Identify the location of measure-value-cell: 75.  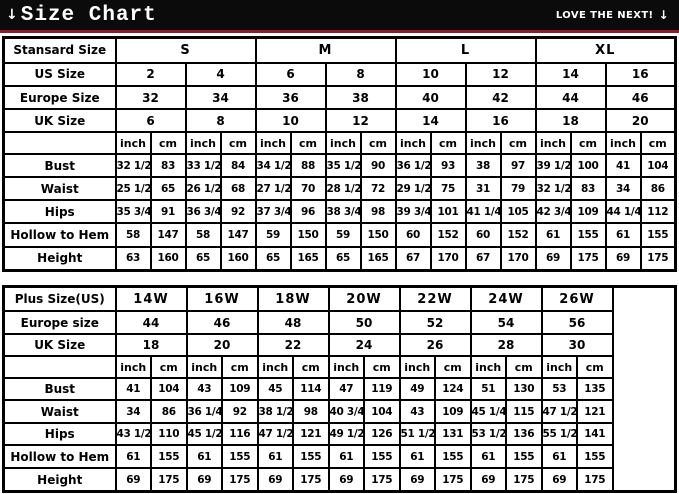
(448, 189).